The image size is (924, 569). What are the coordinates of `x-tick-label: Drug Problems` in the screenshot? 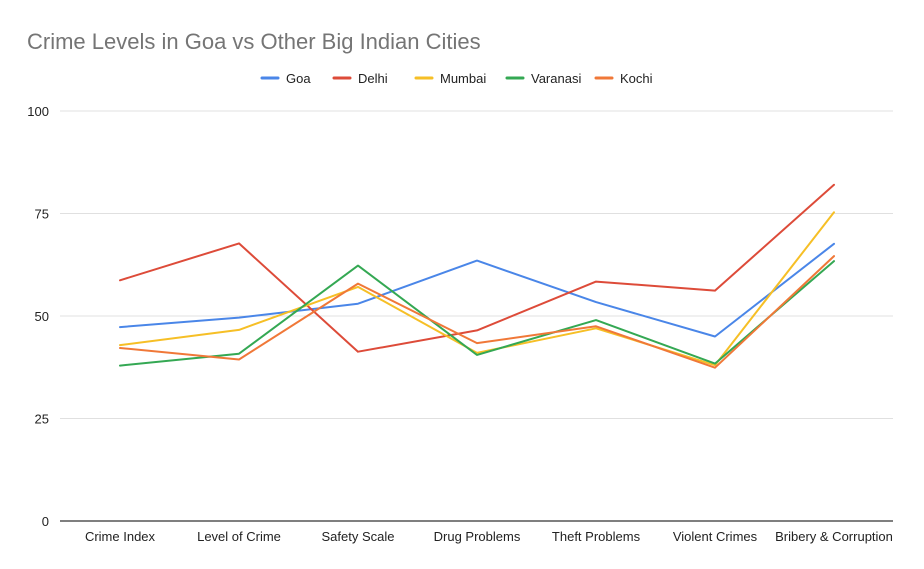 It's located at (477, 536).